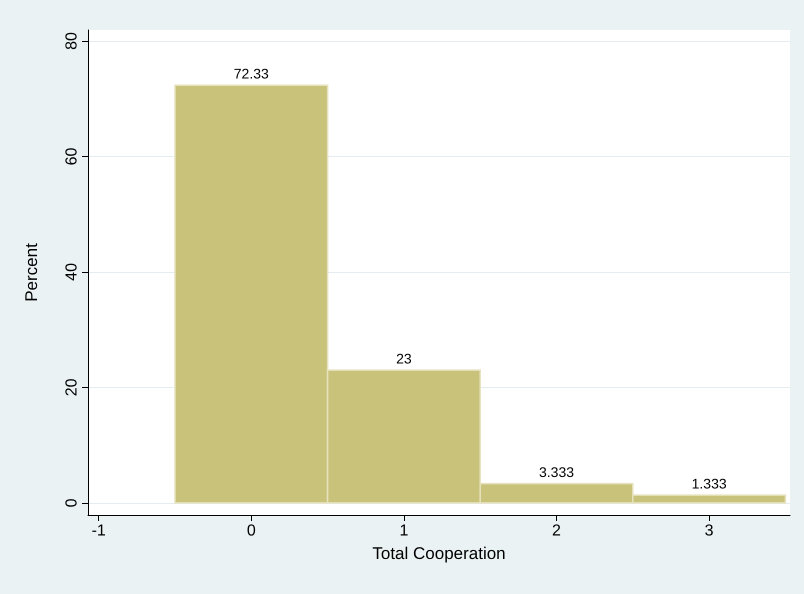  What do you see at coordinates (251, 531) in the screenshot?
I see `x-tick-label: 0` at bounding box center [251, 531].